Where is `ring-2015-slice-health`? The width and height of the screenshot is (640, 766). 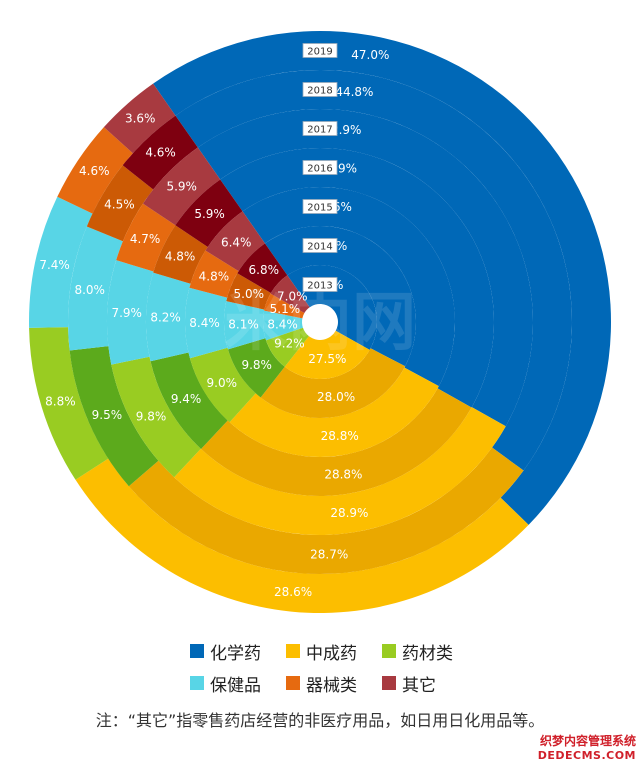 ring-2015-slice-health is located at coordinates (206, 323).